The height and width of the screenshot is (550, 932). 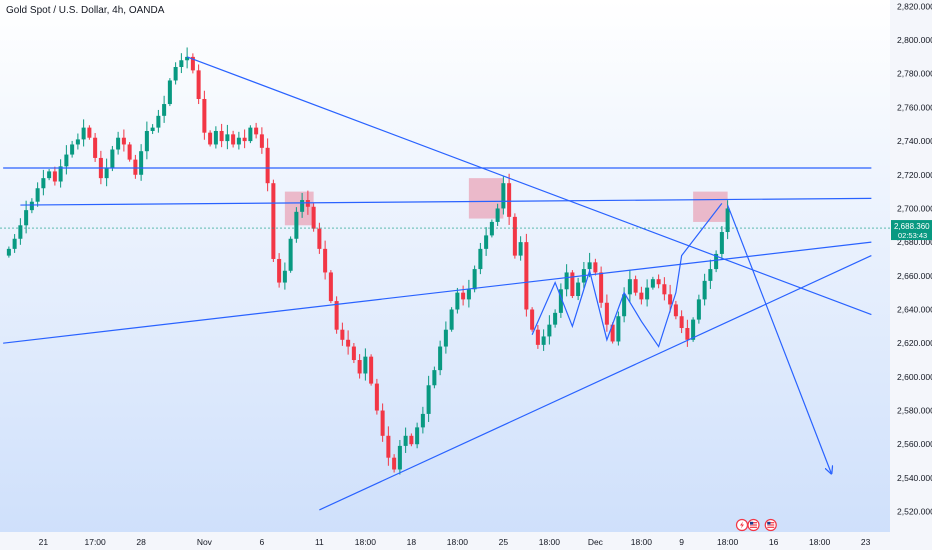 What do you see at coordinates (550, 542) in the screenshot?
I see `time-tick-label: 18:00` at bounding box center [550, 542].